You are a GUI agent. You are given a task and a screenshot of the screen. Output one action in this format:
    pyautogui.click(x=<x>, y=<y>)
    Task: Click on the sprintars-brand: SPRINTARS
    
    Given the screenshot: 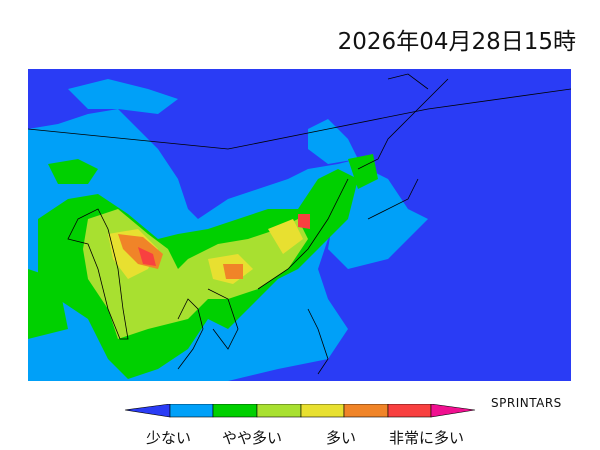 What is the action you would take?
    pyautogui.click(x=526, y=403)
    